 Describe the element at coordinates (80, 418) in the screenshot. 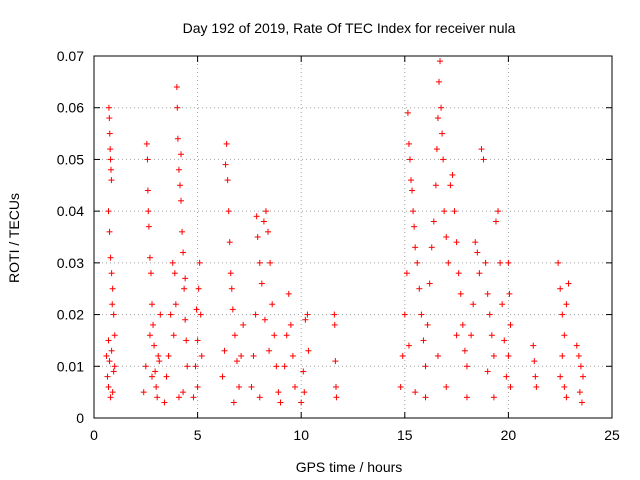

I see `y-tick-label: 0` at that location.